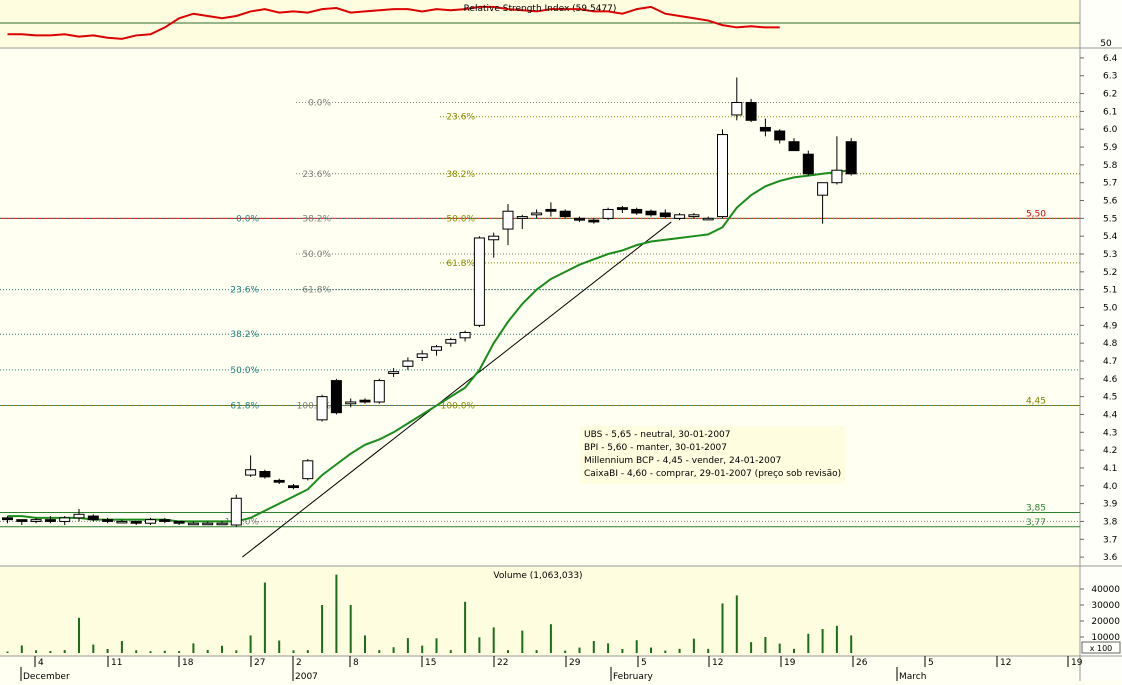 The image size is (1122, 685). What do you see at coordinates (1105, 622) in the screenshot?
I see `volume-tick-label: 20000` at bounding box center [1105, 622].